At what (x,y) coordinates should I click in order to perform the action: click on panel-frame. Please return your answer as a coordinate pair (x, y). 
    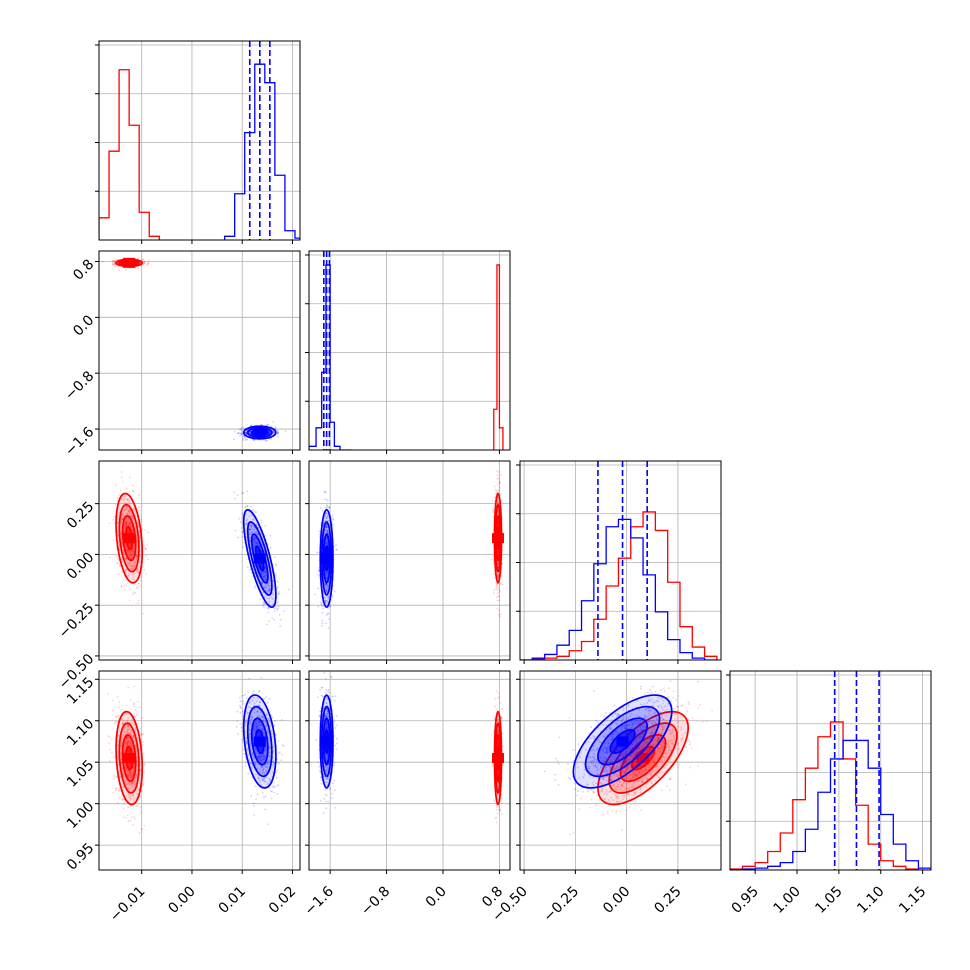
    Looking at the image, I should click on (409, 350).